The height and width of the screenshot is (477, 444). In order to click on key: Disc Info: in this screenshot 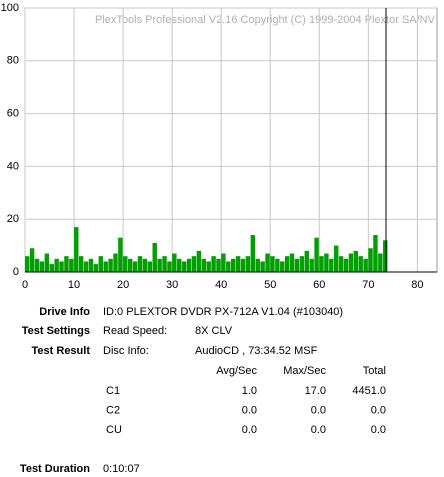, I will do `click(126, 351)`.